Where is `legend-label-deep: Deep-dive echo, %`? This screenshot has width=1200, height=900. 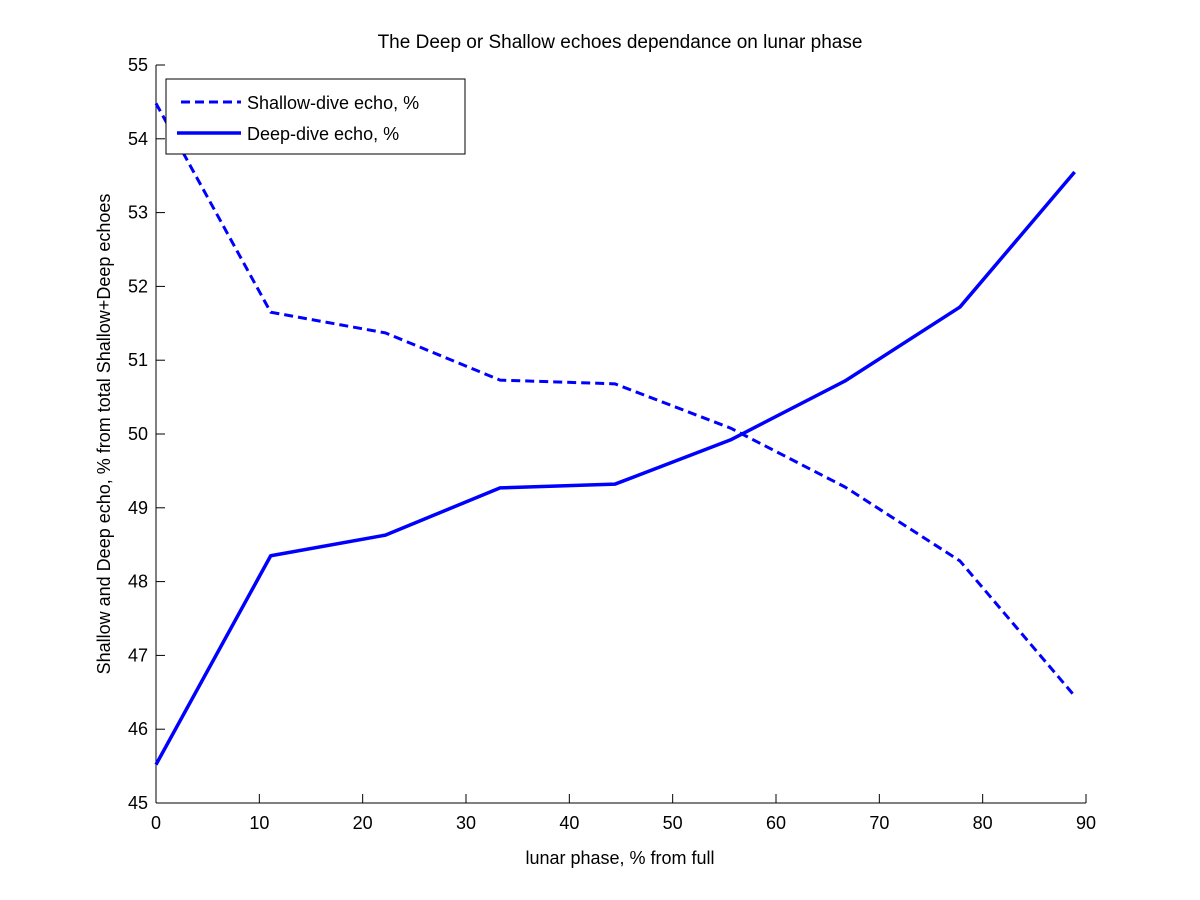 legend-label-deep: Deep-dive echo, % is located at coordinates (323, 134).